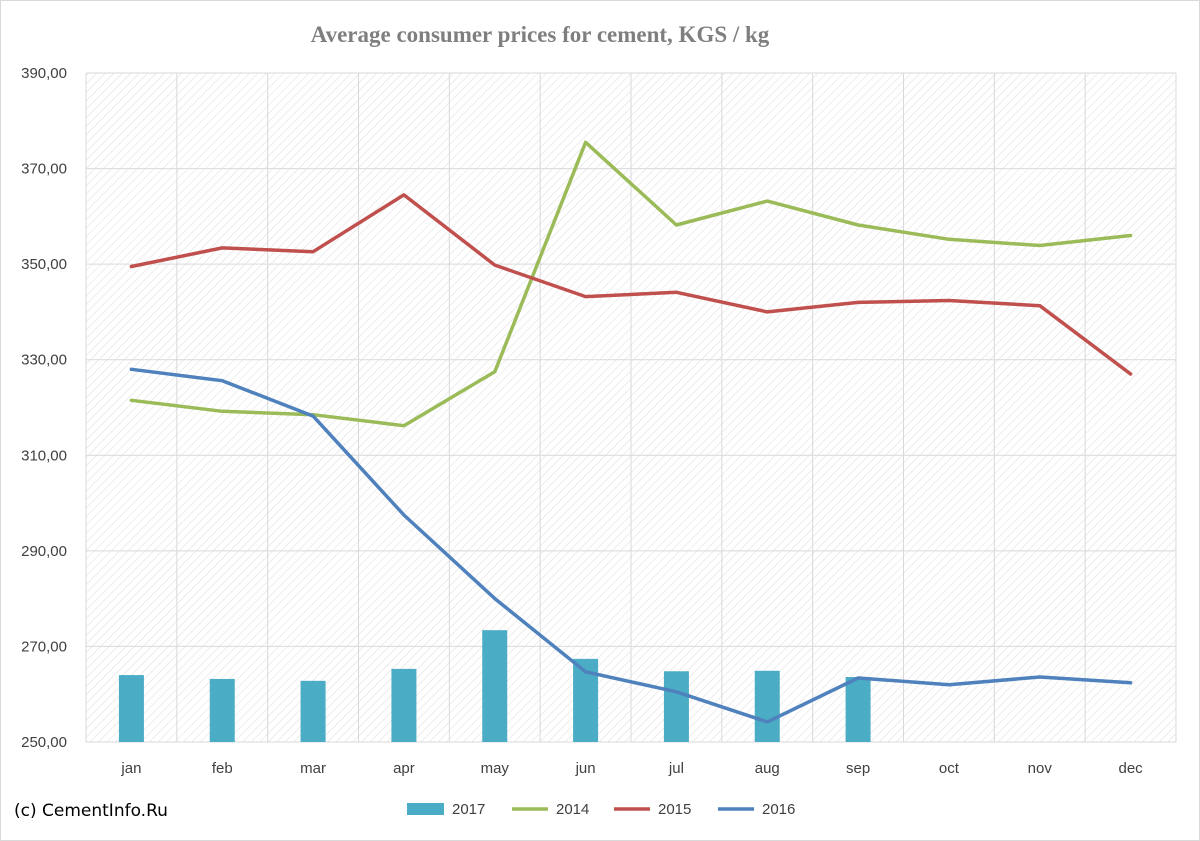  What do you see at coordinates (44, 169) in the screenshot?
I see `y-tick-label: 370,00` at bounding box center [44, 169].